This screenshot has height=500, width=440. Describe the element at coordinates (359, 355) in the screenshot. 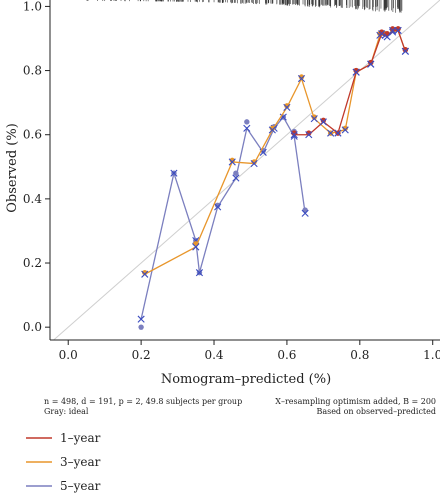

I see `x-tick-label: 0.8` at that location.